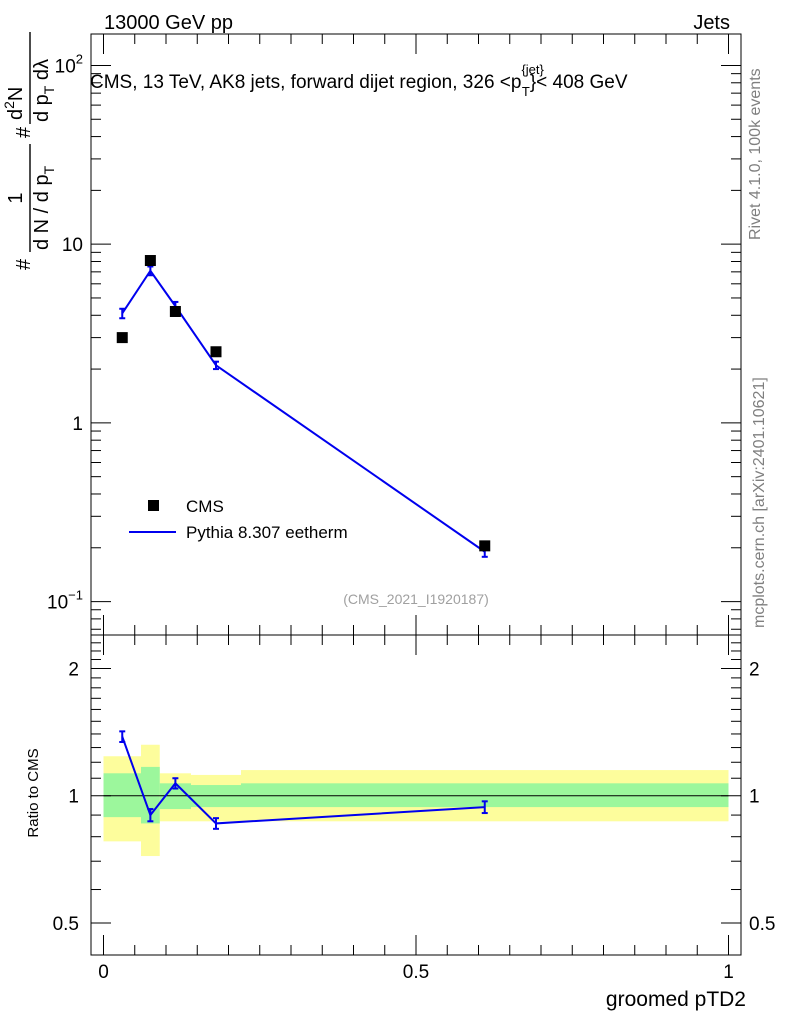 The image size is (786, 1024). Describe the element at coordinates (168, 23) in the screenshot. I see `energy-label: 13000 GeV pp` at that location.